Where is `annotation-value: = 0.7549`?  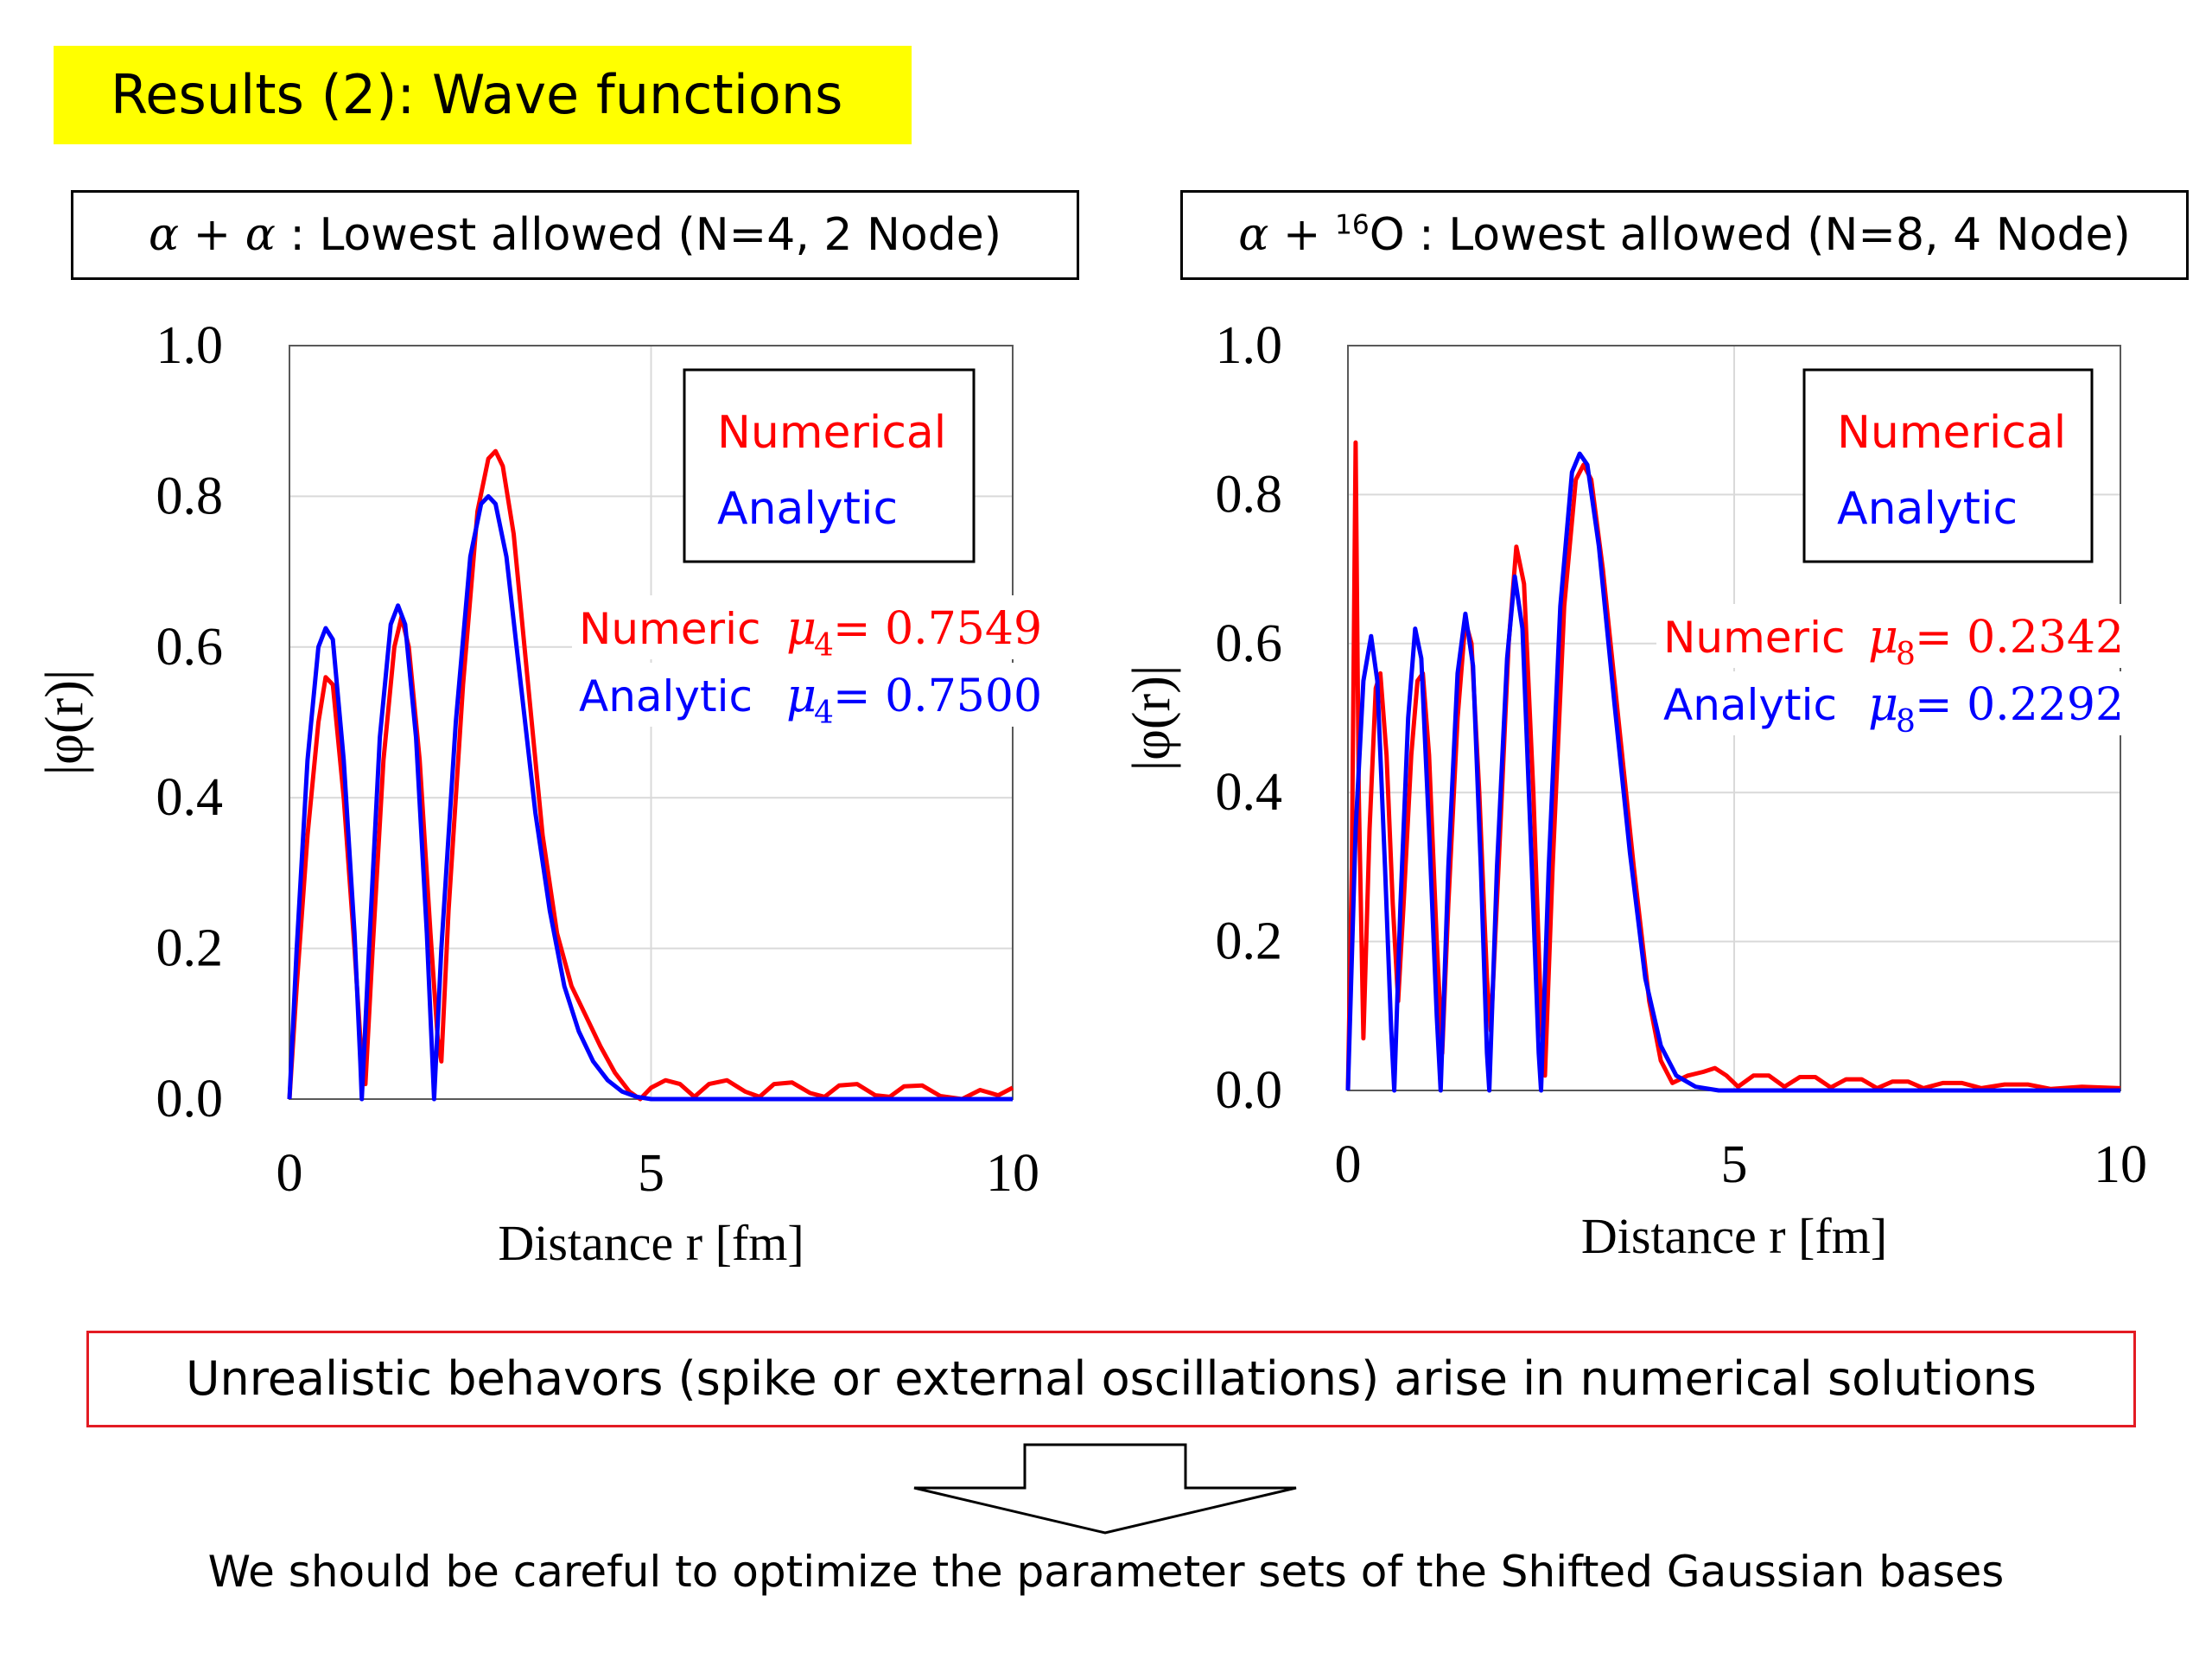
annotation-value: = 0.7549 is located at coordinates (937, 629).